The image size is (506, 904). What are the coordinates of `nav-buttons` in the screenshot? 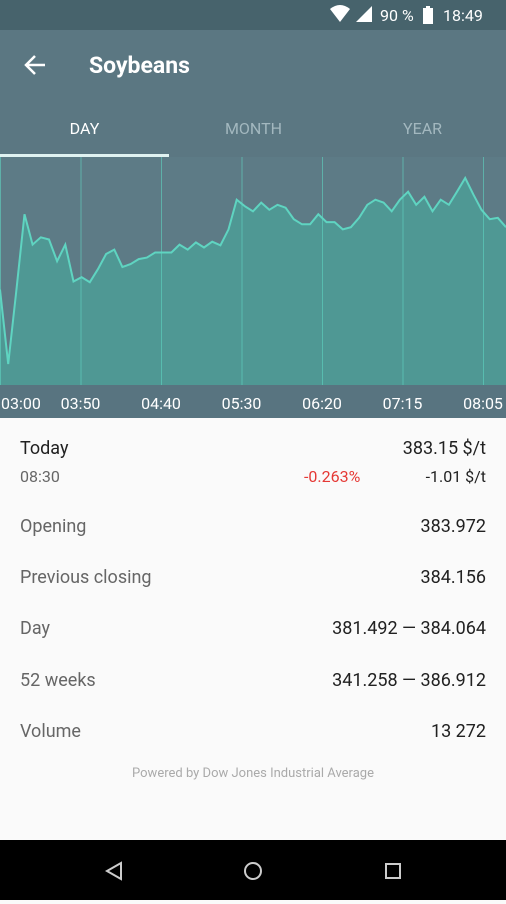 It's located at (252, 871).